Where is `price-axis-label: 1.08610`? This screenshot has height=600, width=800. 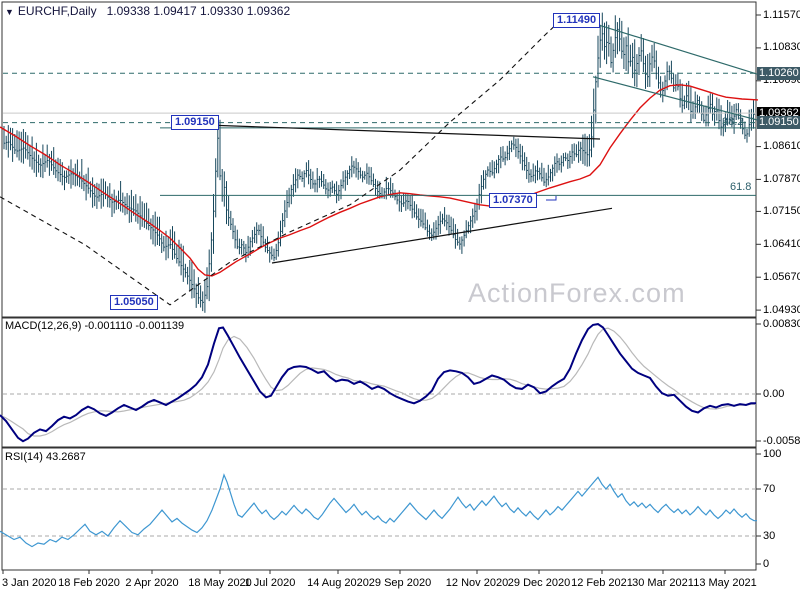 price-axis-label: 1.08610 is located at coordinates (781, 146).